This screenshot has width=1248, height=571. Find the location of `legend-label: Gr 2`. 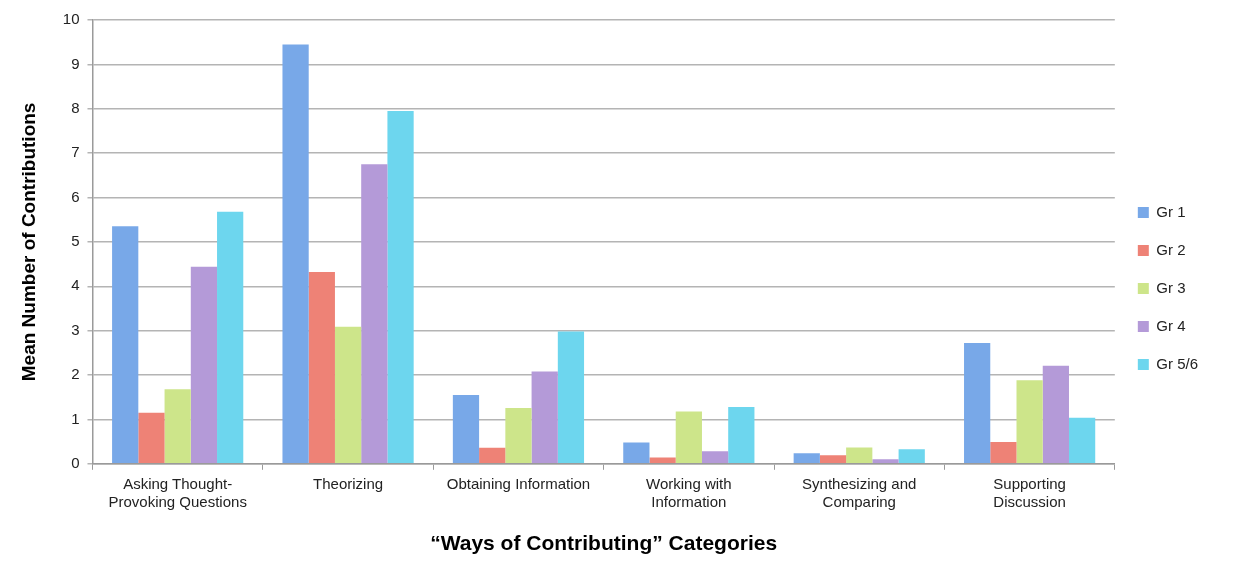

legend-label: Gr 2 is located at coordinates (1171, 249).